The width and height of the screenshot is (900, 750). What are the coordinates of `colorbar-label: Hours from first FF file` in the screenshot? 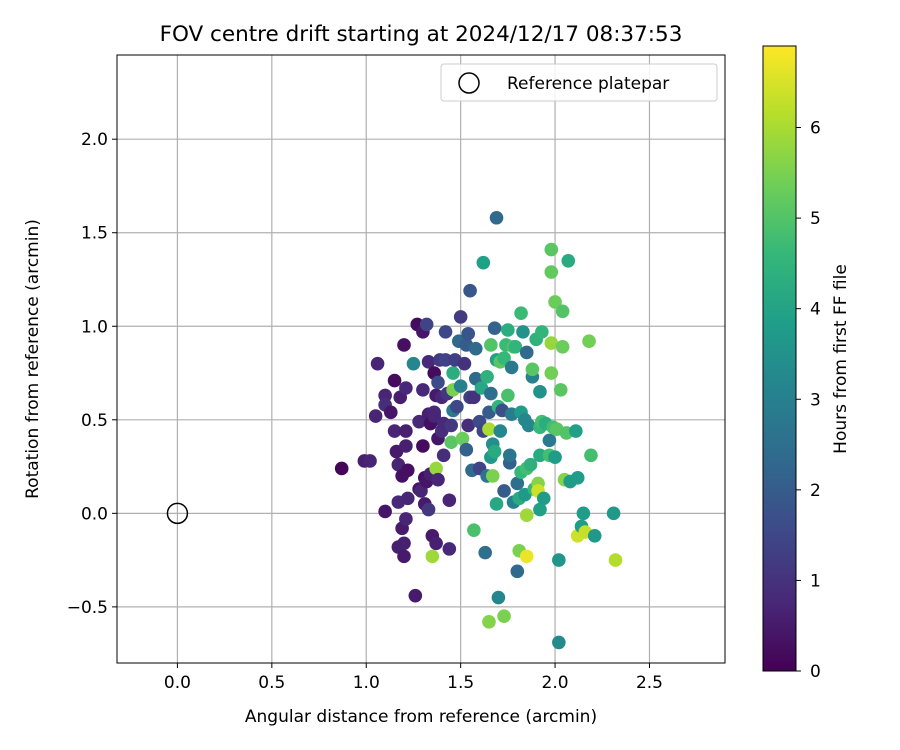 It's located at (841, 359).